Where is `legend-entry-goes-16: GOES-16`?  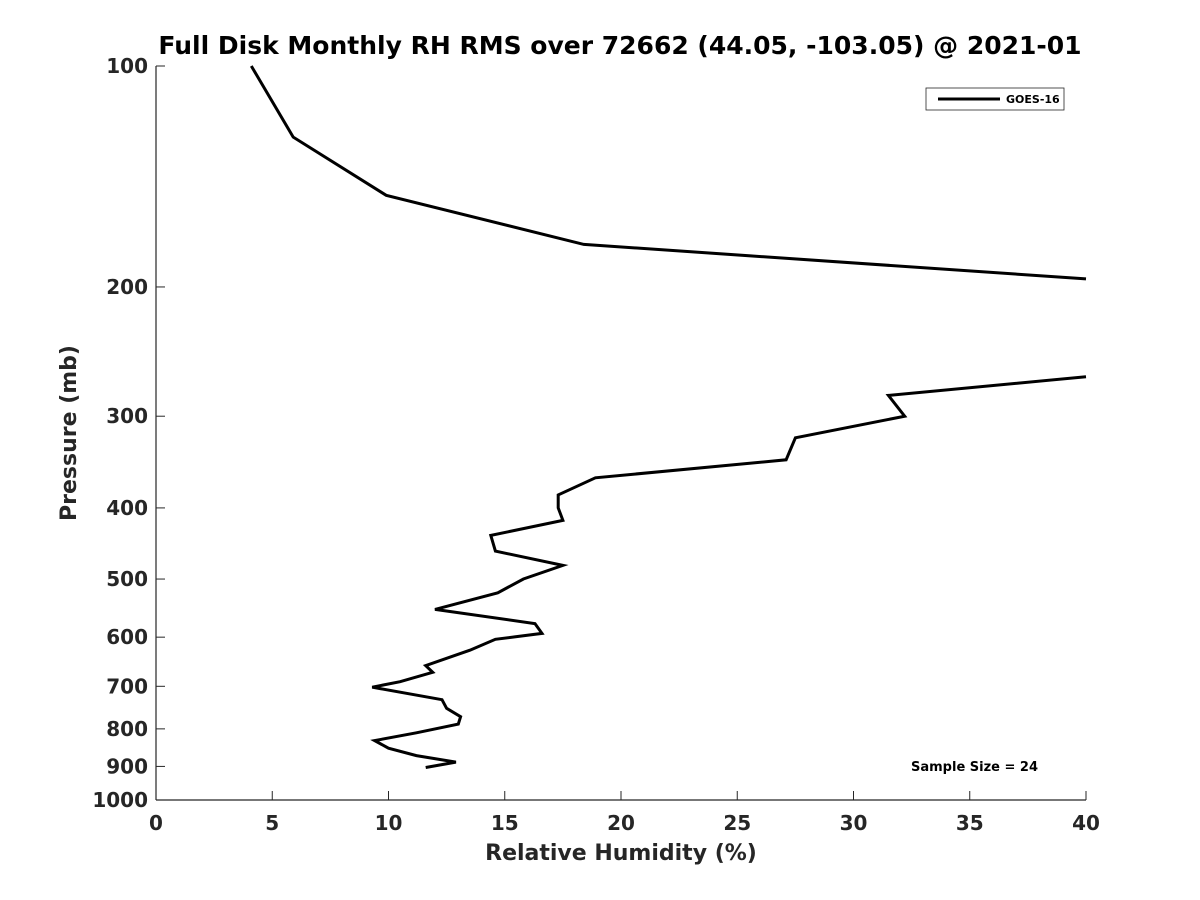
legend-entry-goes-16: GOES-16 is located at coordinates (1033, 99).